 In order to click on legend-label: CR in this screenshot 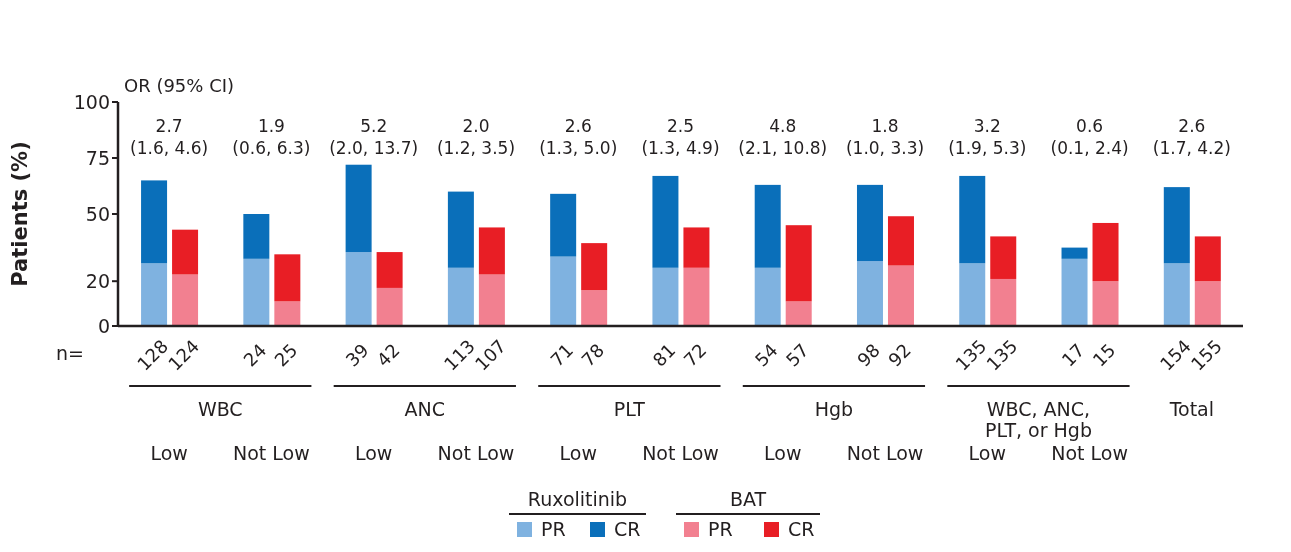, I will do `click(627, 529)`.